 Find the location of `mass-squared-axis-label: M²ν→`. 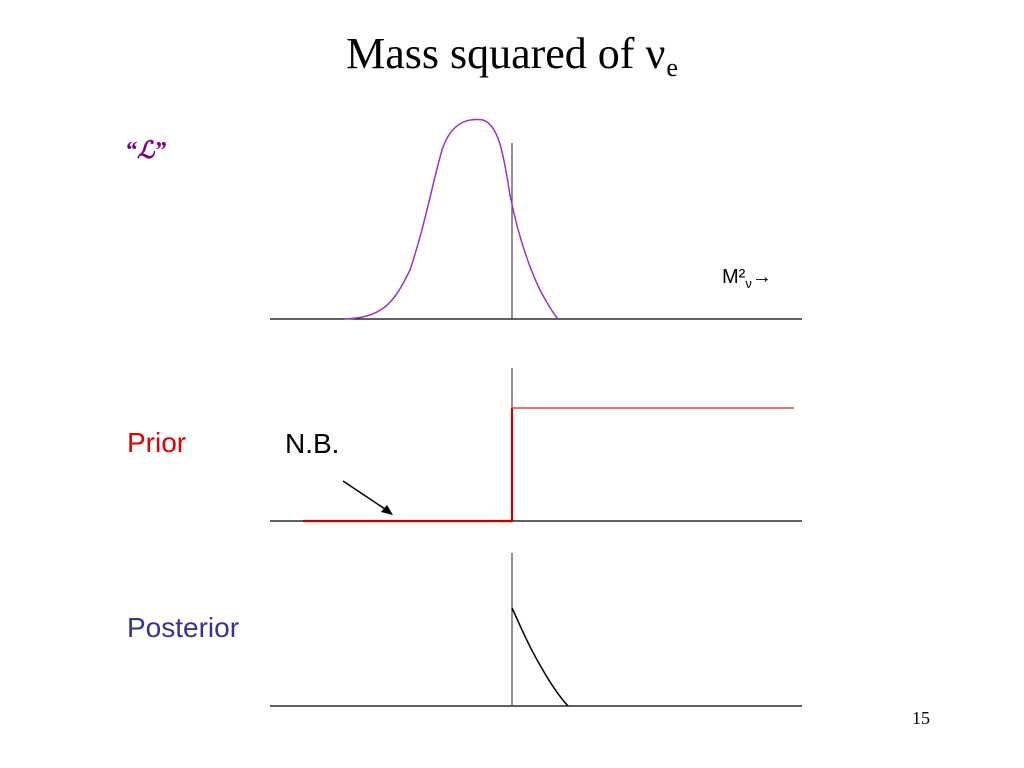

mass-squared-axis-label: M²ν→ is located at coordinates (747, 278).